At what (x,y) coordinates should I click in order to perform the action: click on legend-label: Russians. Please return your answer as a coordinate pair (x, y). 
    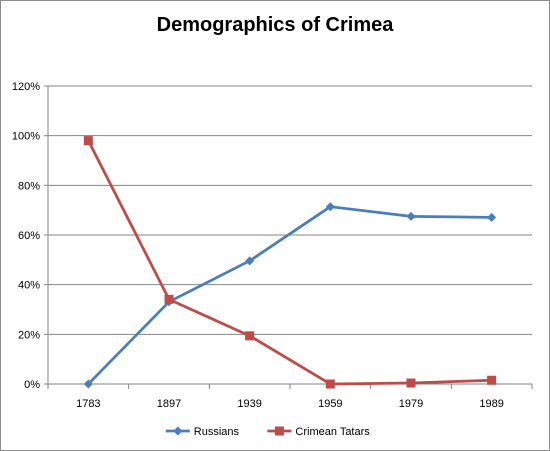
    Looking at the image, I should click on (217, 432).